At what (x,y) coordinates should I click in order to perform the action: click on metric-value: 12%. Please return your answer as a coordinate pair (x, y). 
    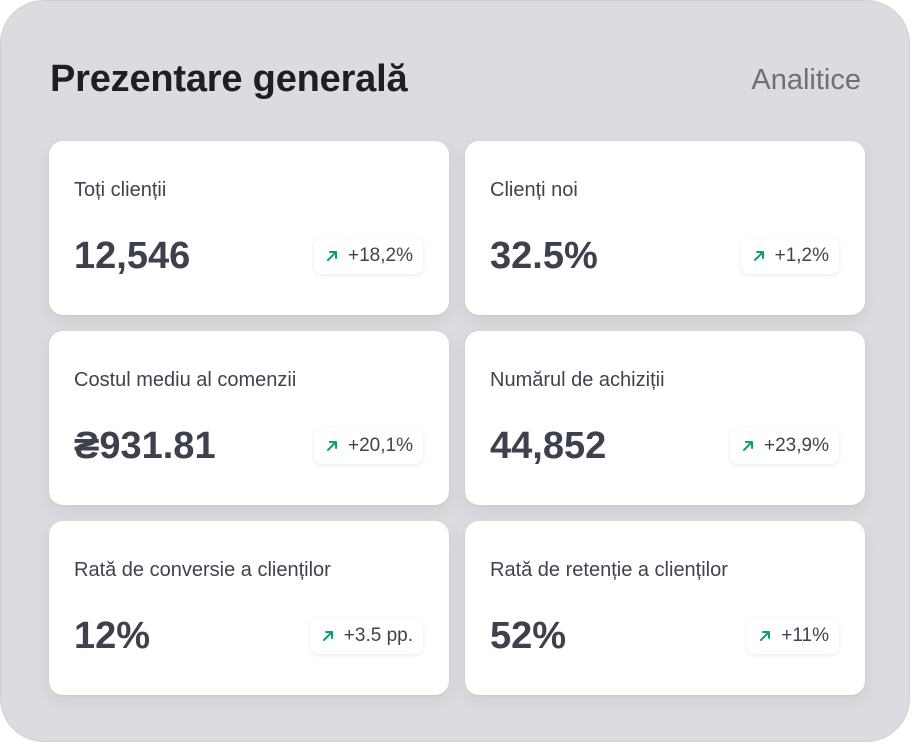
    Looking at the image, I should click on (112, 636).